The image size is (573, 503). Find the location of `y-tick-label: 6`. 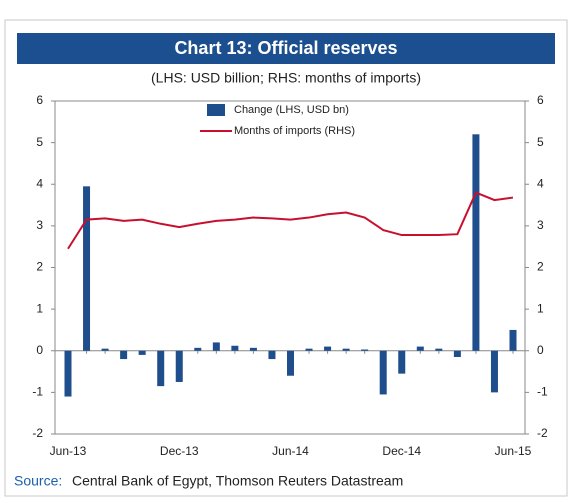

y-tick-label: 6 is located at coordinates (39, 100).